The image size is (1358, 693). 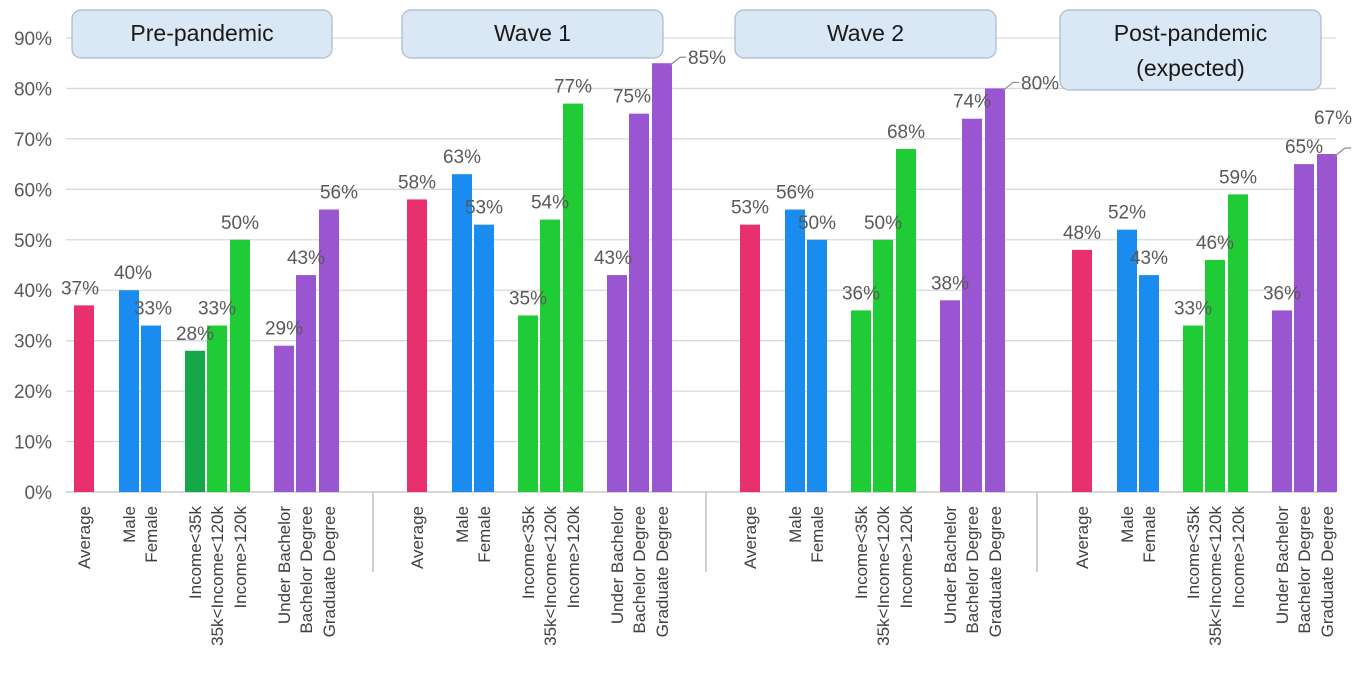 I want to click on data-label: 28%, so click(x=195, y=334).